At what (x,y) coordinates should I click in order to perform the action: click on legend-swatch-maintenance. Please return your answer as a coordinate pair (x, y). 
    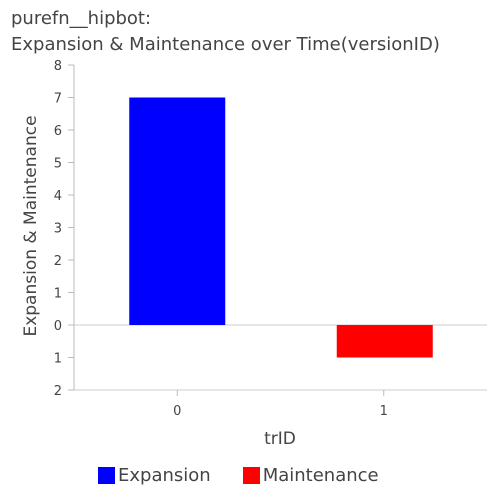
    Looking at the image, I should click on (251, 475).